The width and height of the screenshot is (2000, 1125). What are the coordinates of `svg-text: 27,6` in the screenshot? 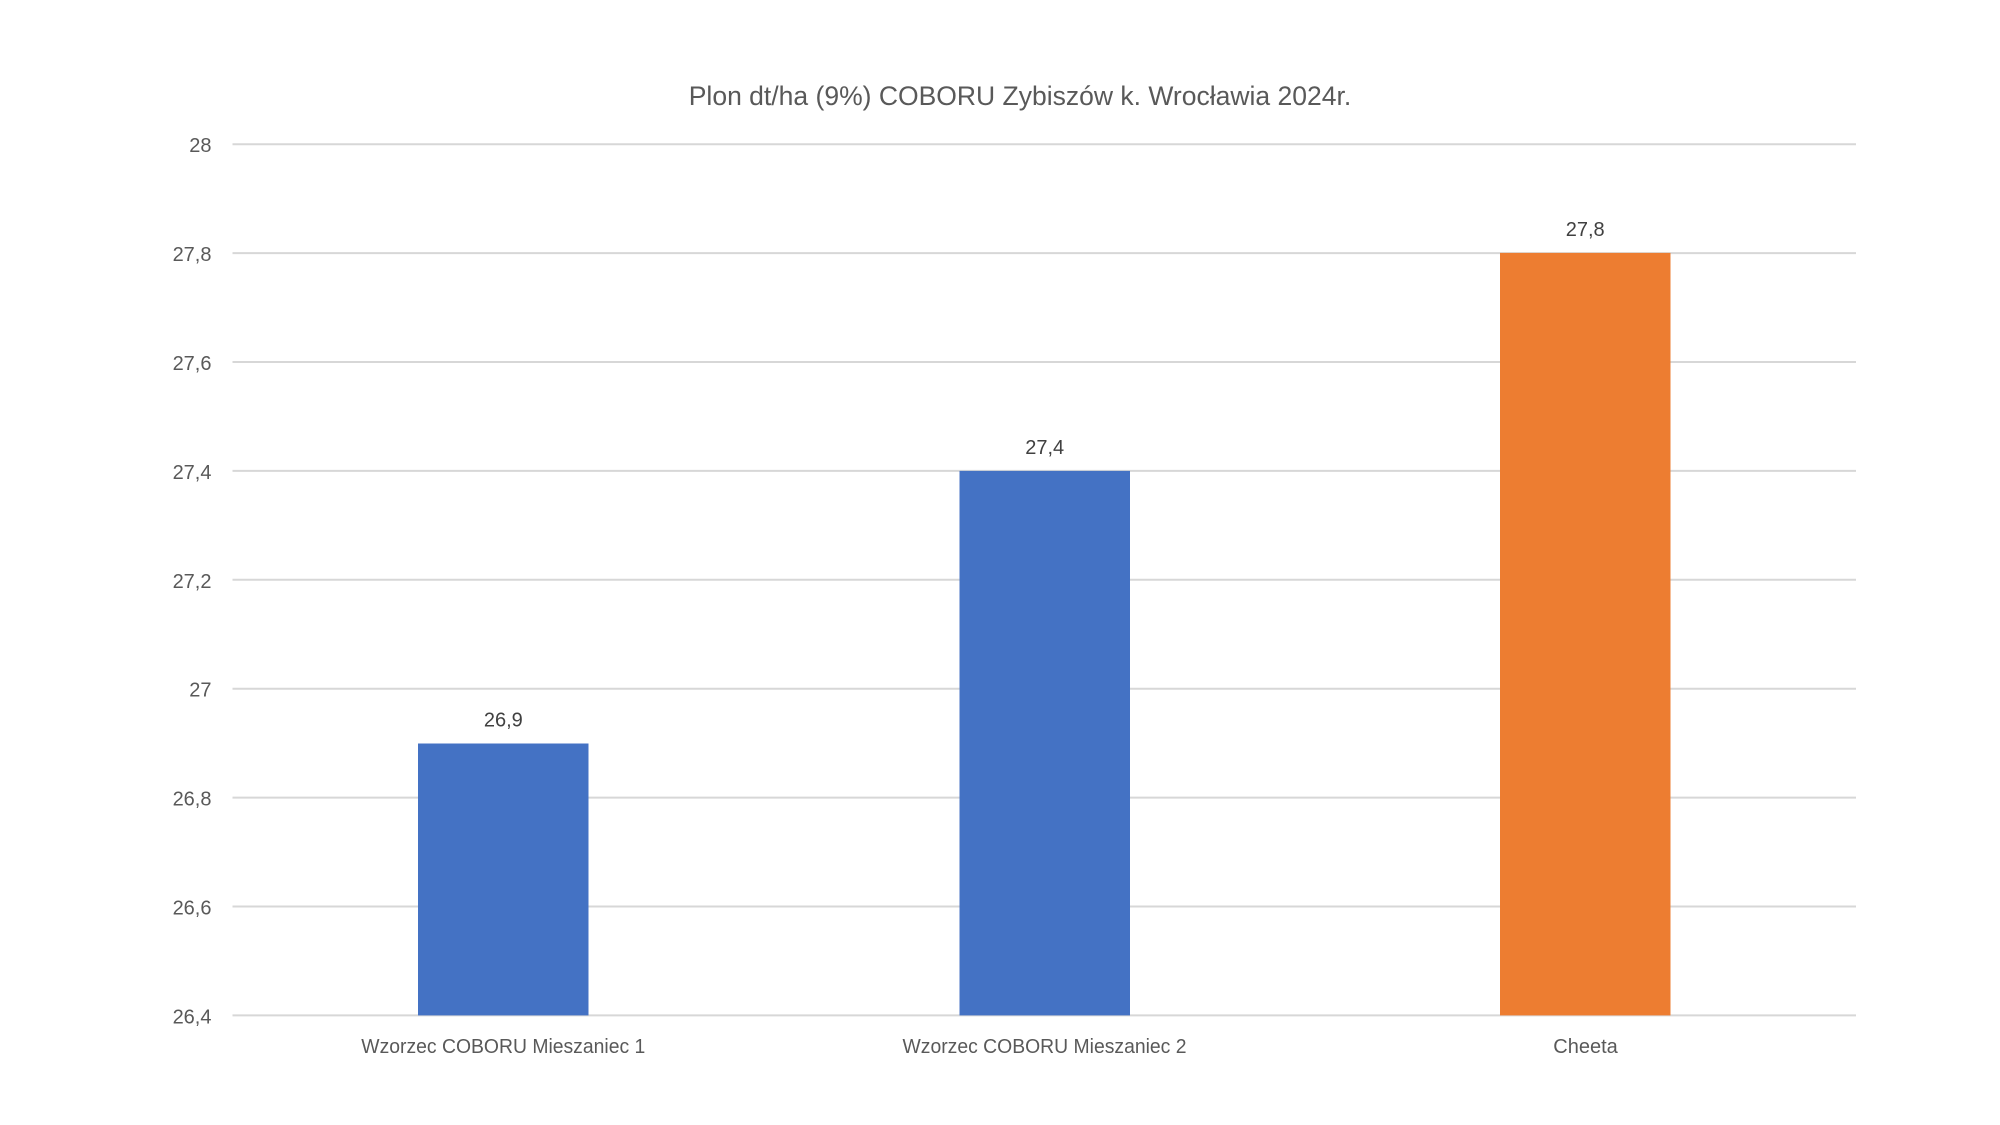 It's located at (192, 364).